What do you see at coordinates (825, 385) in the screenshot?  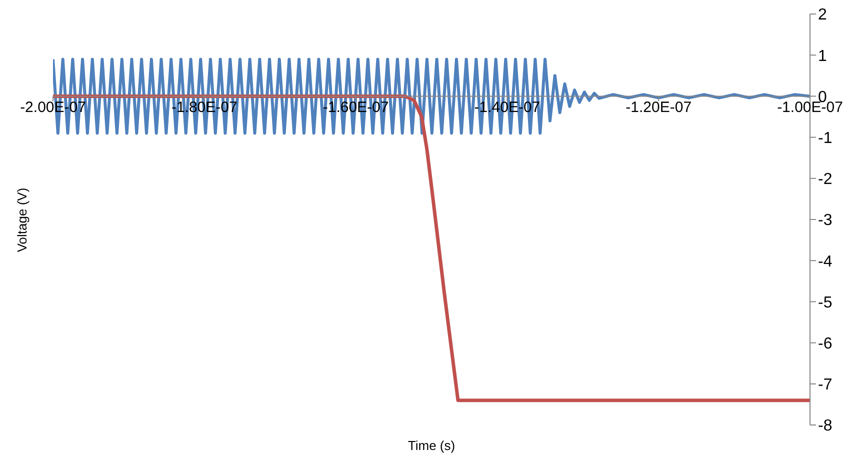 I see `y-tick-label: -7` at bounding box center [825, 385].